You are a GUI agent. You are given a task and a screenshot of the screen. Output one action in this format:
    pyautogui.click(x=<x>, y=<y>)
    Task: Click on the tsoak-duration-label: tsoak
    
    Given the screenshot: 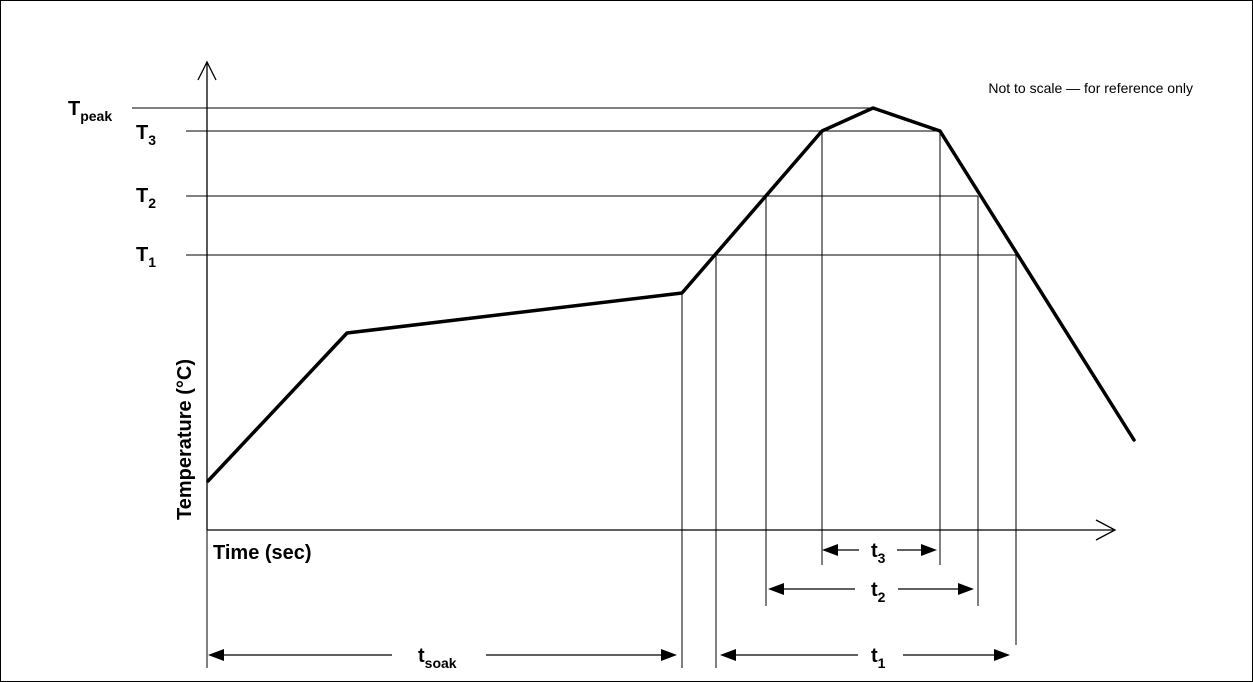 What is the action you would take?
    pyautogui.click(x=437, y=658)
    